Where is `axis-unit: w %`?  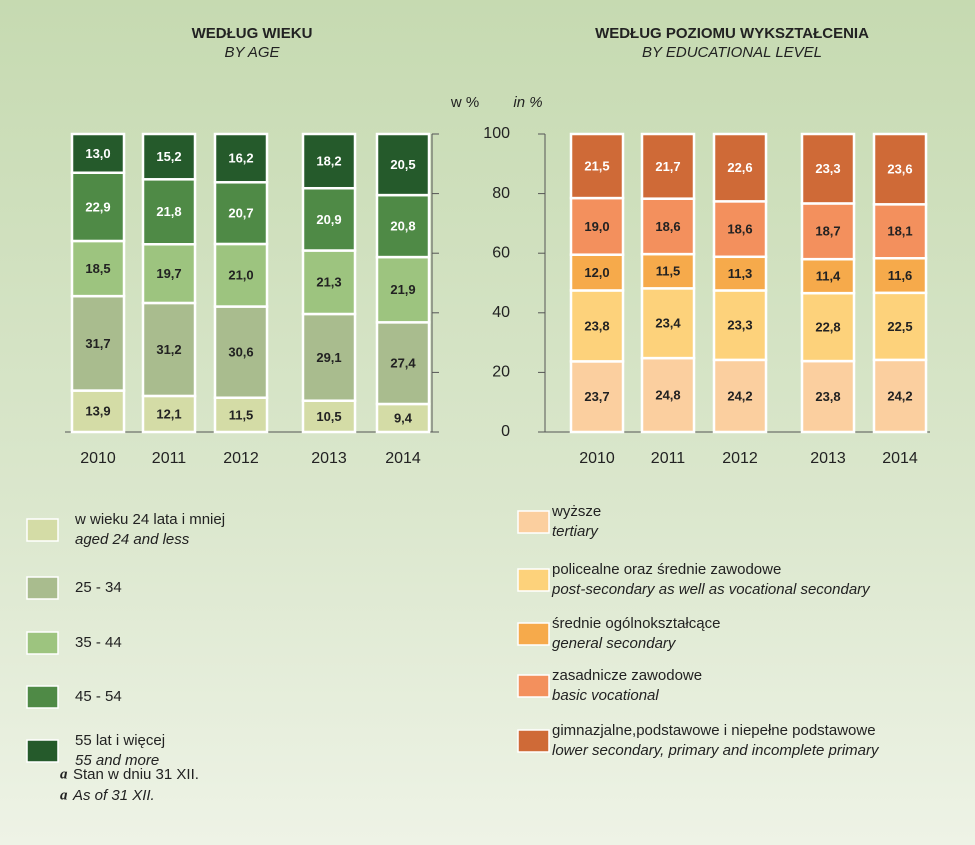
axis-unit: w % is located at coordinates (464, 102).